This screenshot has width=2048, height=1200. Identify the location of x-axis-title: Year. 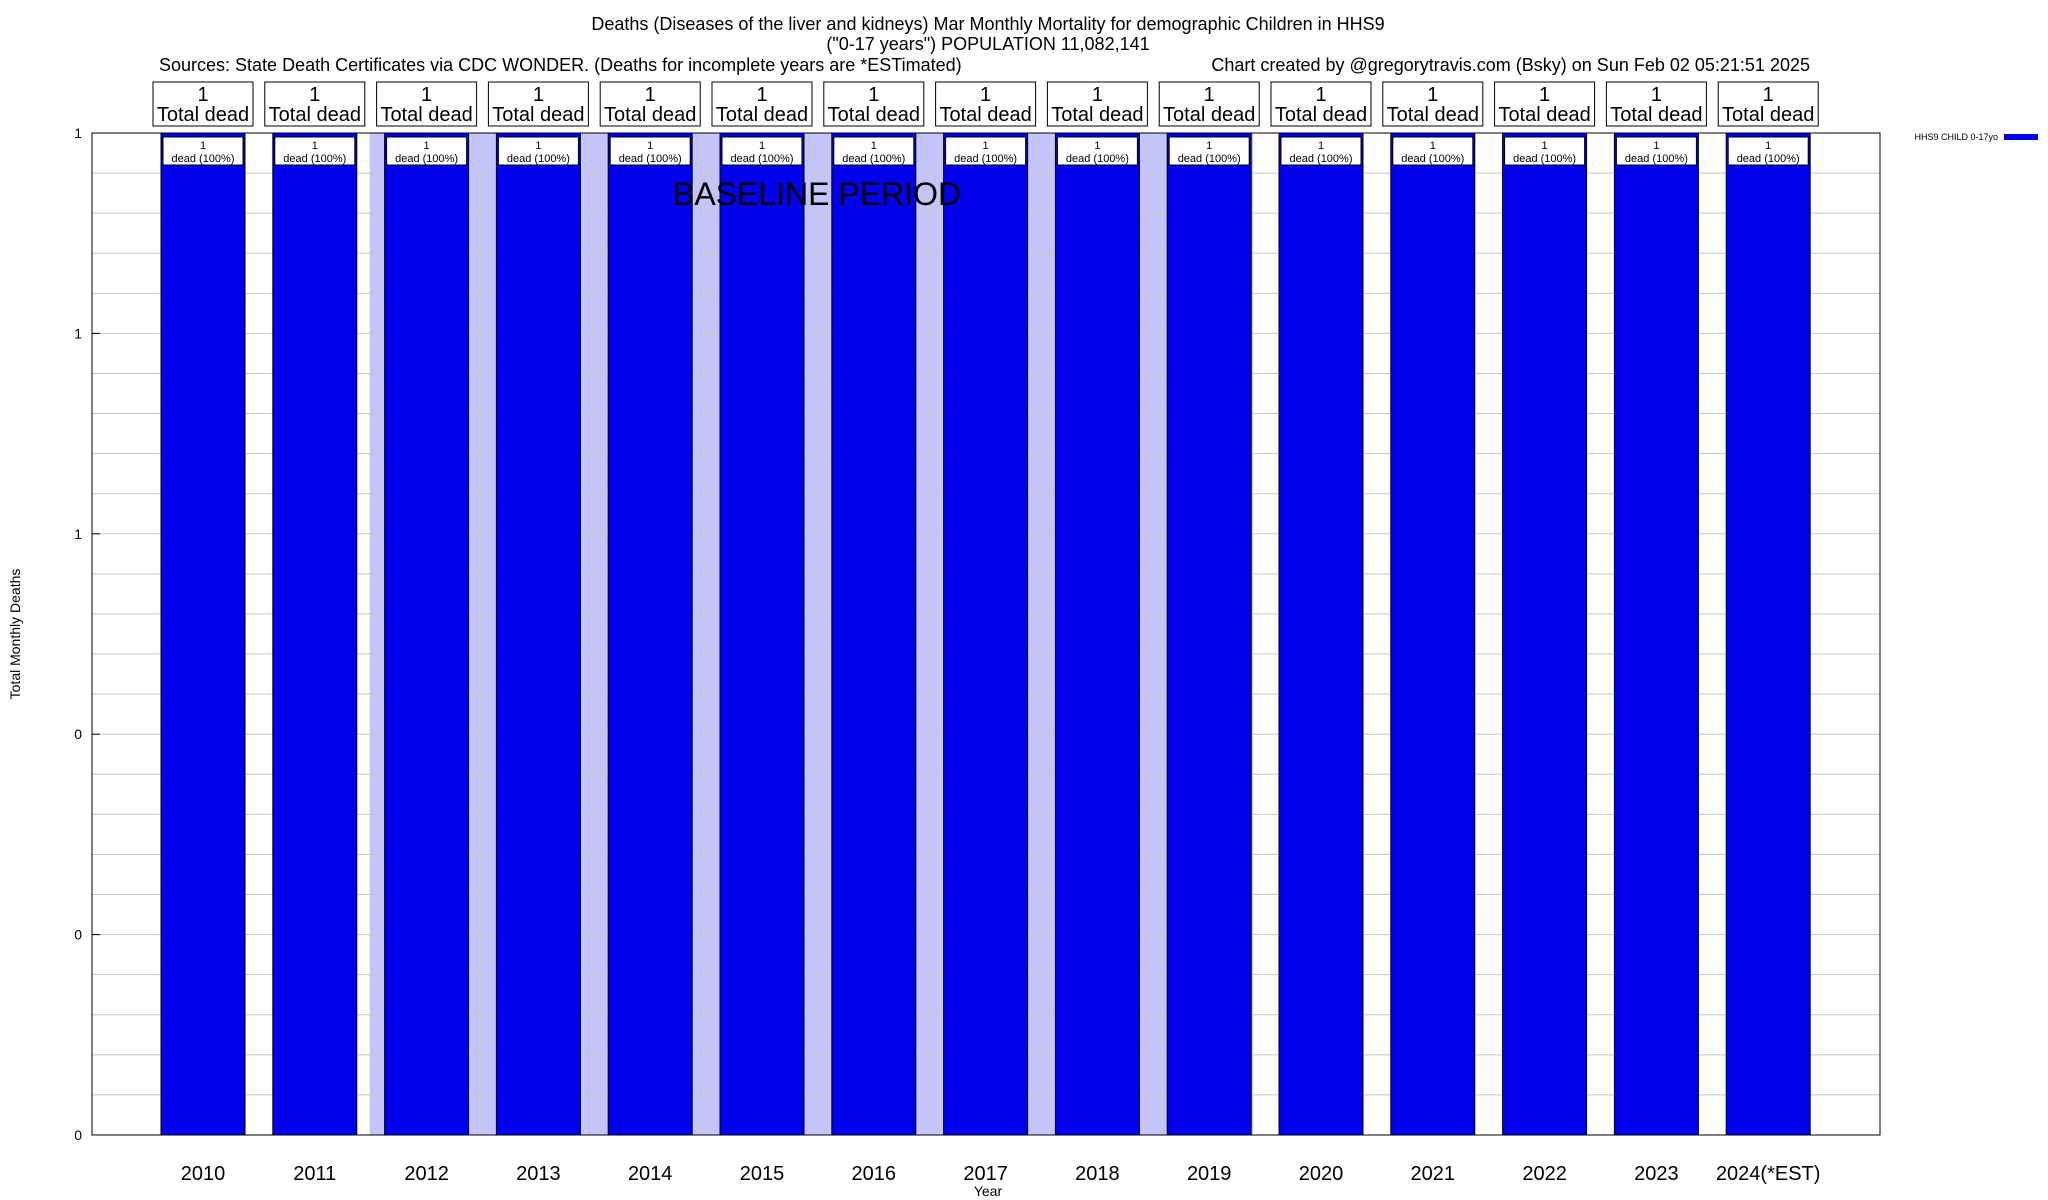
(988, 1191).